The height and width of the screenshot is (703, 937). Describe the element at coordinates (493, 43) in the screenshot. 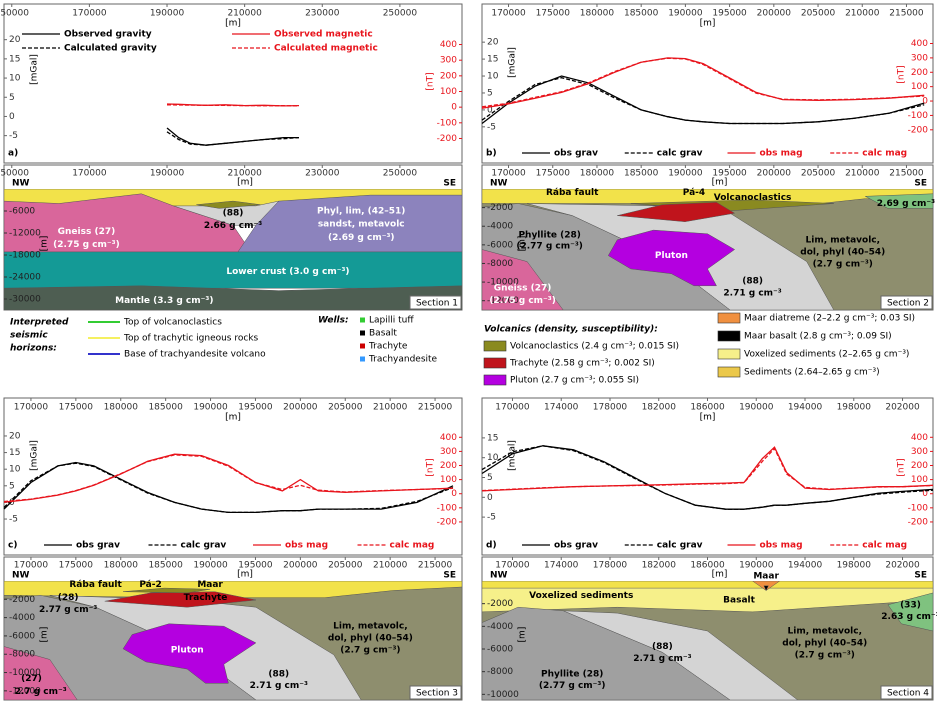

I see `y-tick-label: 20` at that location.